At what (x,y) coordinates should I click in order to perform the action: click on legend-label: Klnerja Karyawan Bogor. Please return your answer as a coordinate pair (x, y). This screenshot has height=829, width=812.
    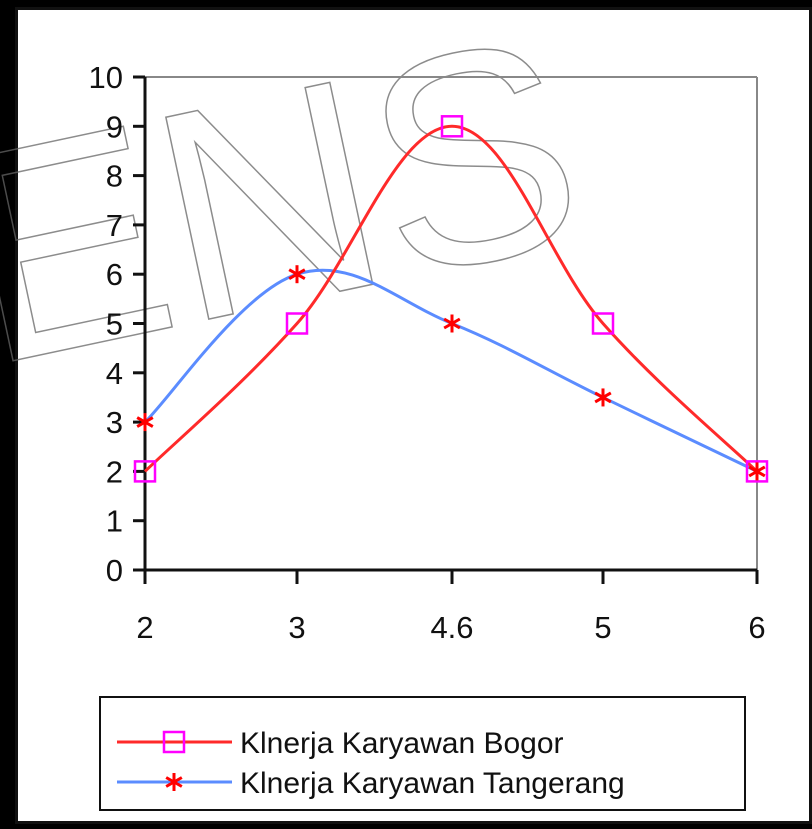
    Looking at the image, I should click on (402, 743).